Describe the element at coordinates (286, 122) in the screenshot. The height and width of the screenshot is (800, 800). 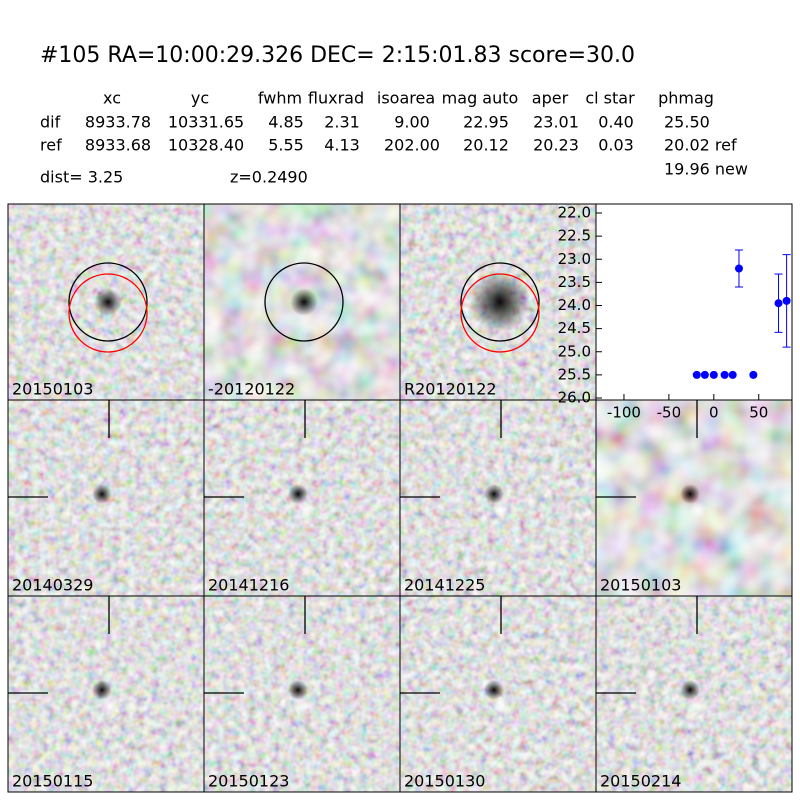
I see `cell: 4.85` at that location.